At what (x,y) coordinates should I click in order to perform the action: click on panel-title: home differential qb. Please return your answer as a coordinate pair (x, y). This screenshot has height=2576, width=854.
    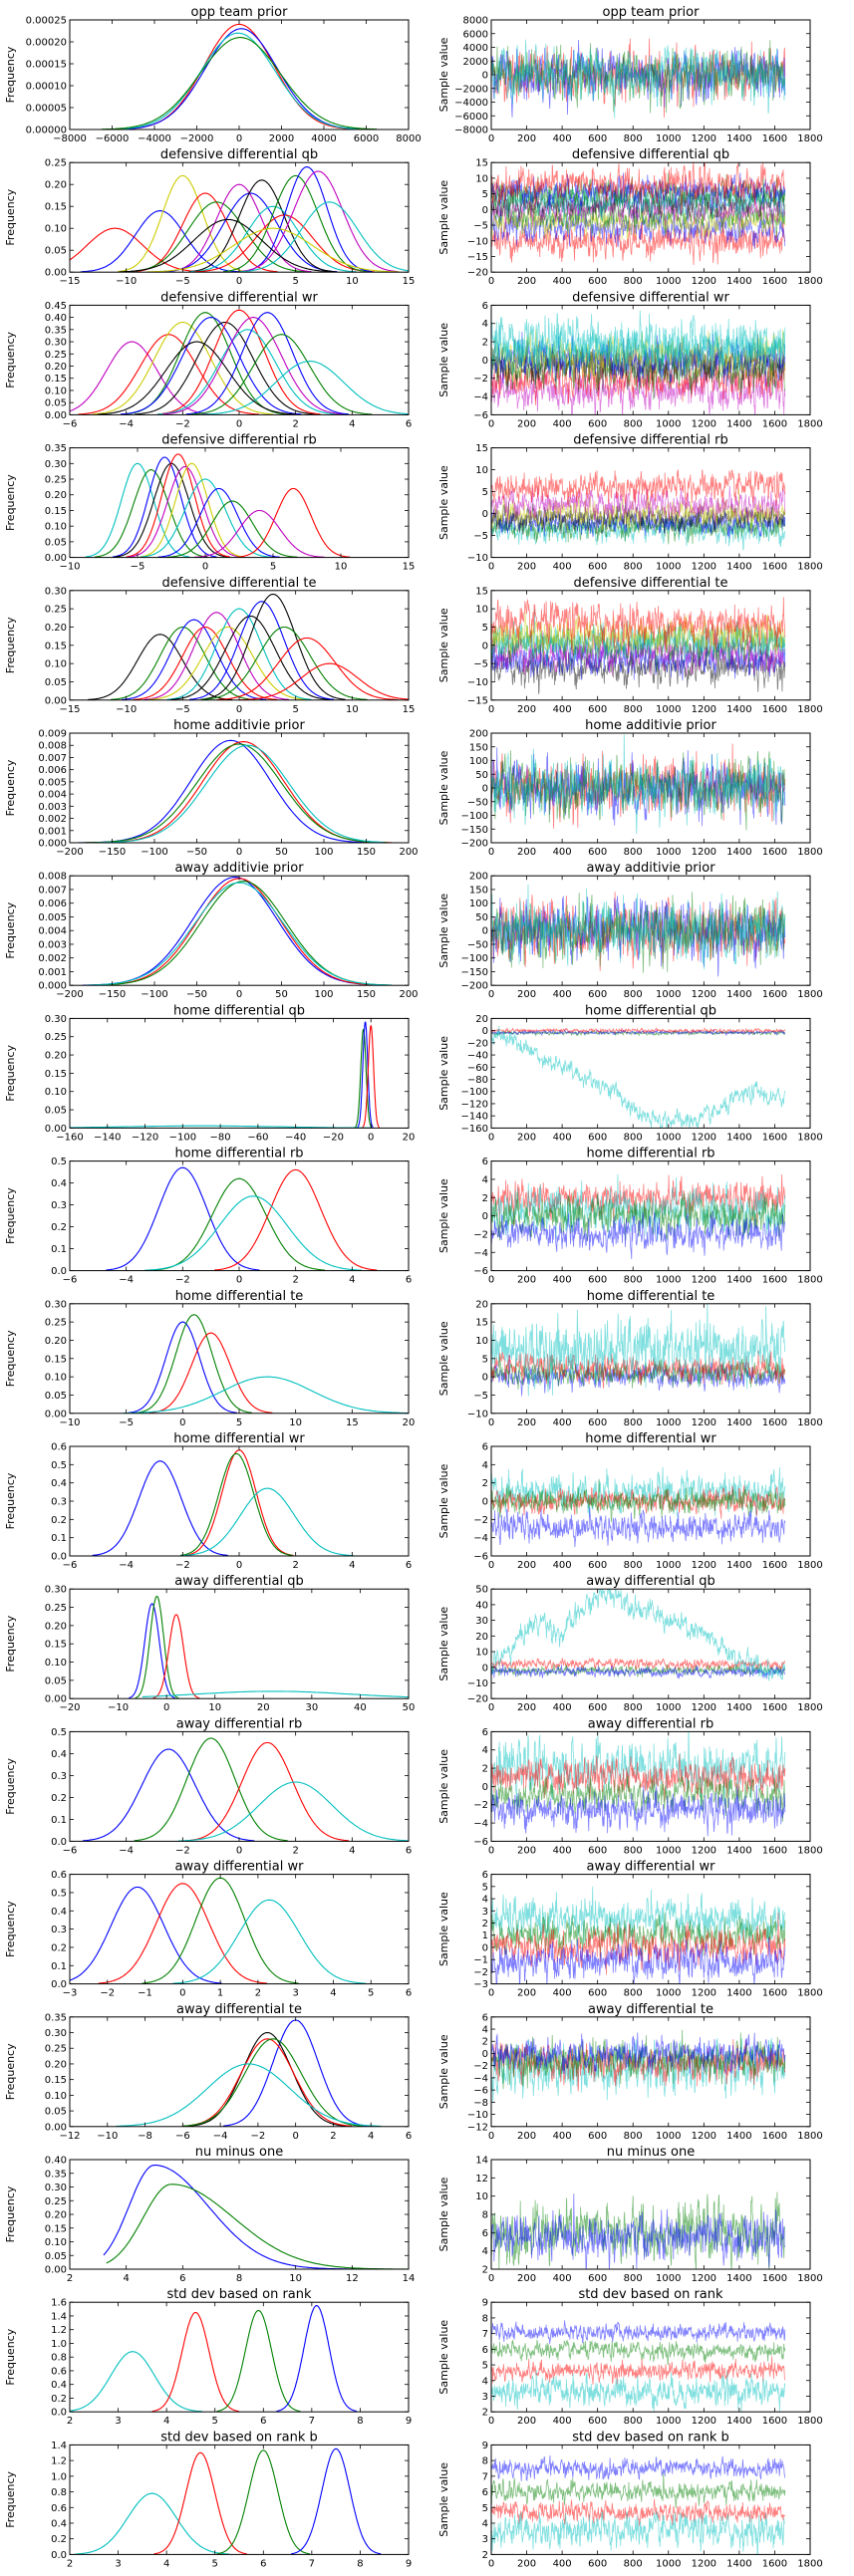
    Looking at the image, I should click on (650, 1010).